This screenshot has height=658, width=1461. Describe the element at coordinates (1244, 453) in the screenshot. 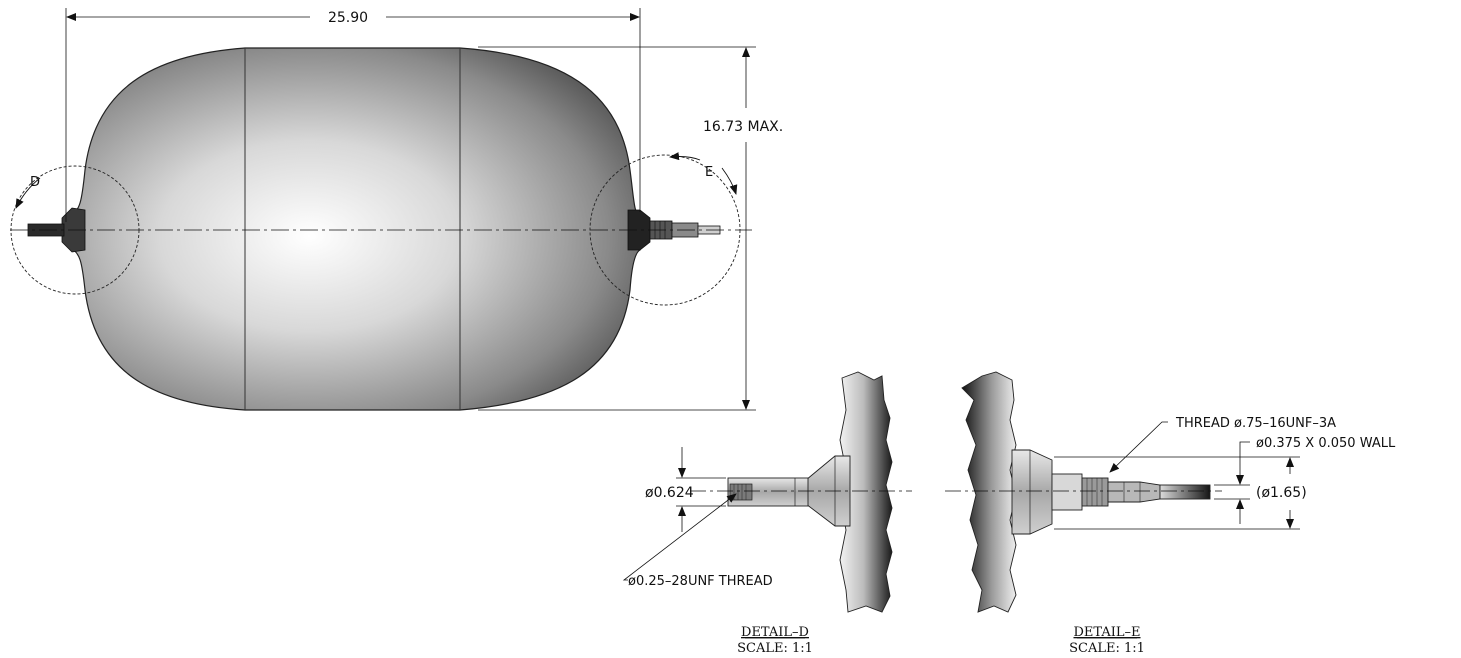

I see `detail-e-tube-leader` at that location.